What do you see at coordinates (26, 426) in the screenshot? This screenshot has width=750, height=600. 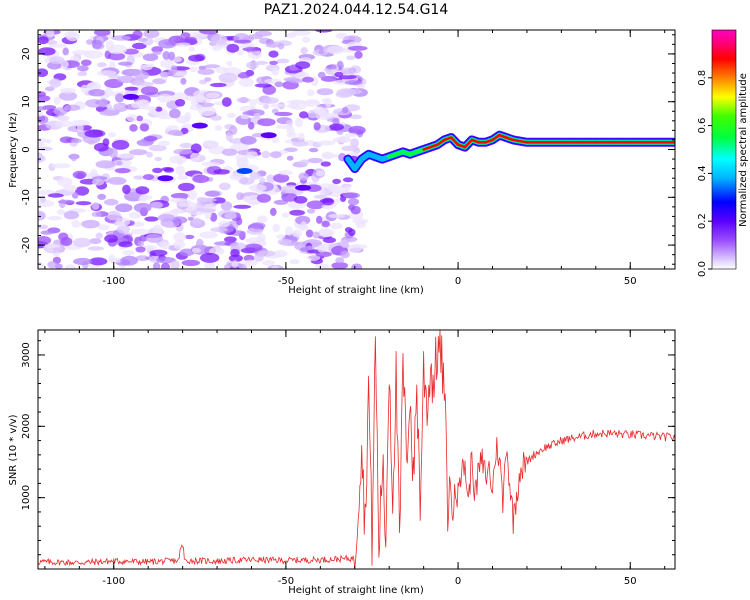 I see `y-tick-label: 2000` at bounding box center [26, 426].